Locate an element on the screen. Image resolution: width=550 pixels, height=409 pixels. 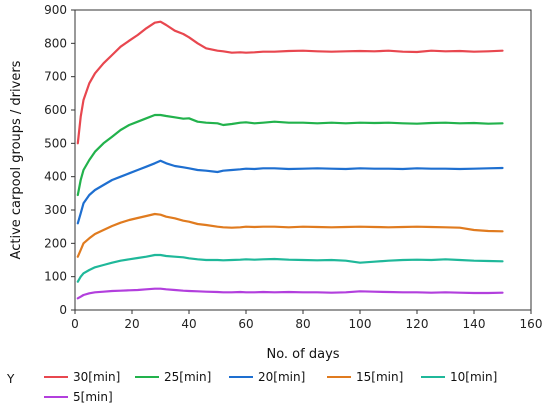
y-tick-label: 800 is located at coordinates (55, 43).